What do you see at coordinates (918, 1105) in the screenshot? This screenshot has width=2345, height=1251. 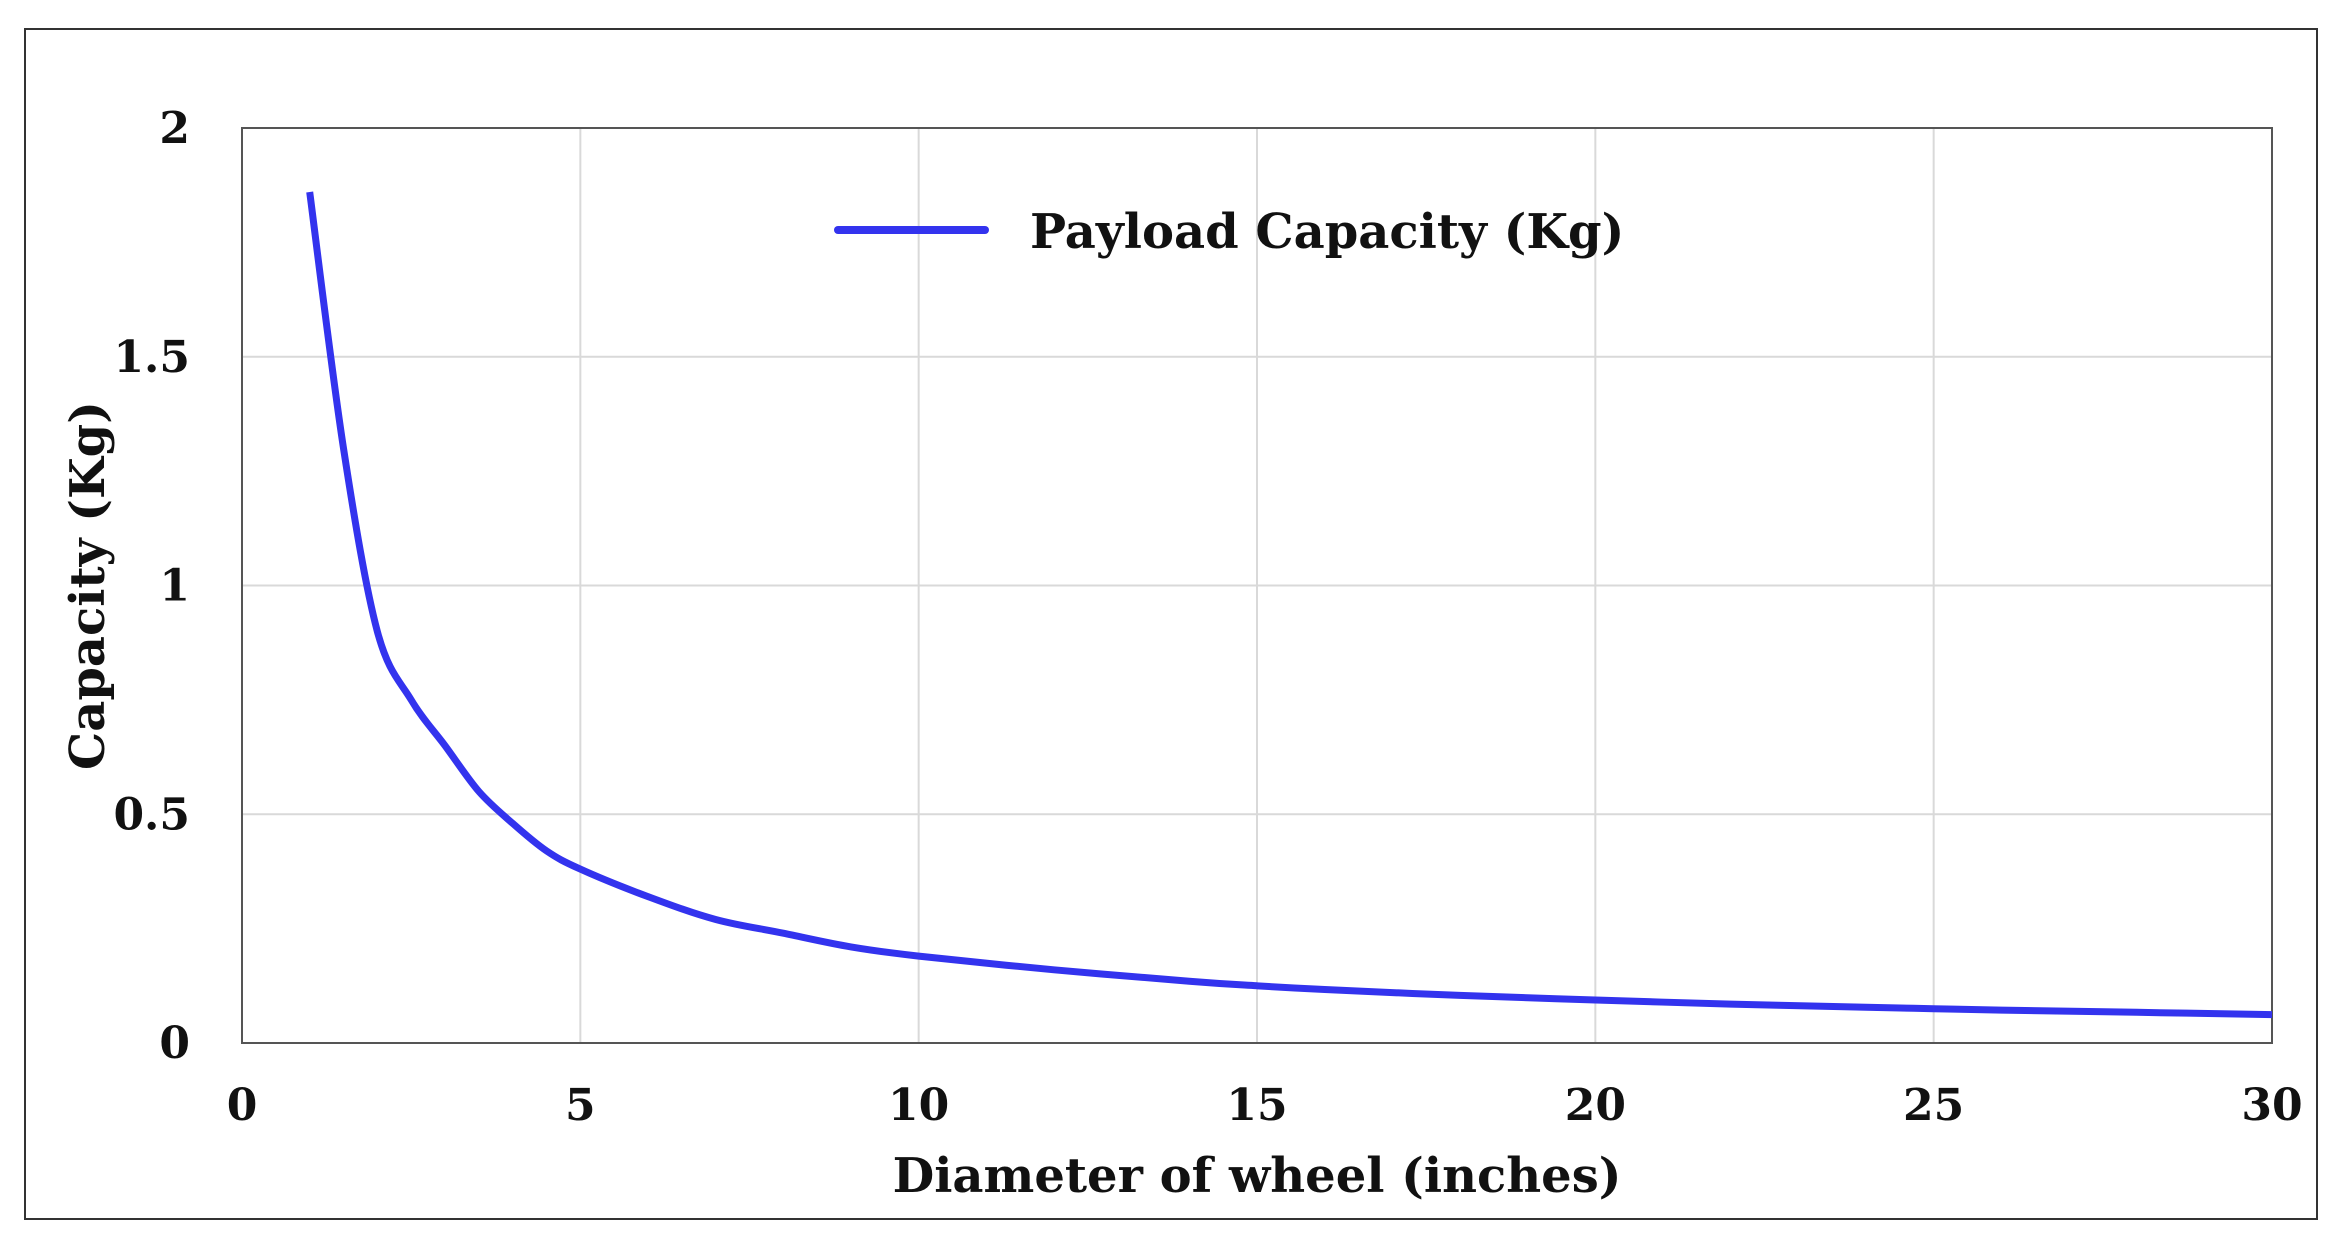 I see `x-tick-label: 10` at bounding box center [918, 1105].